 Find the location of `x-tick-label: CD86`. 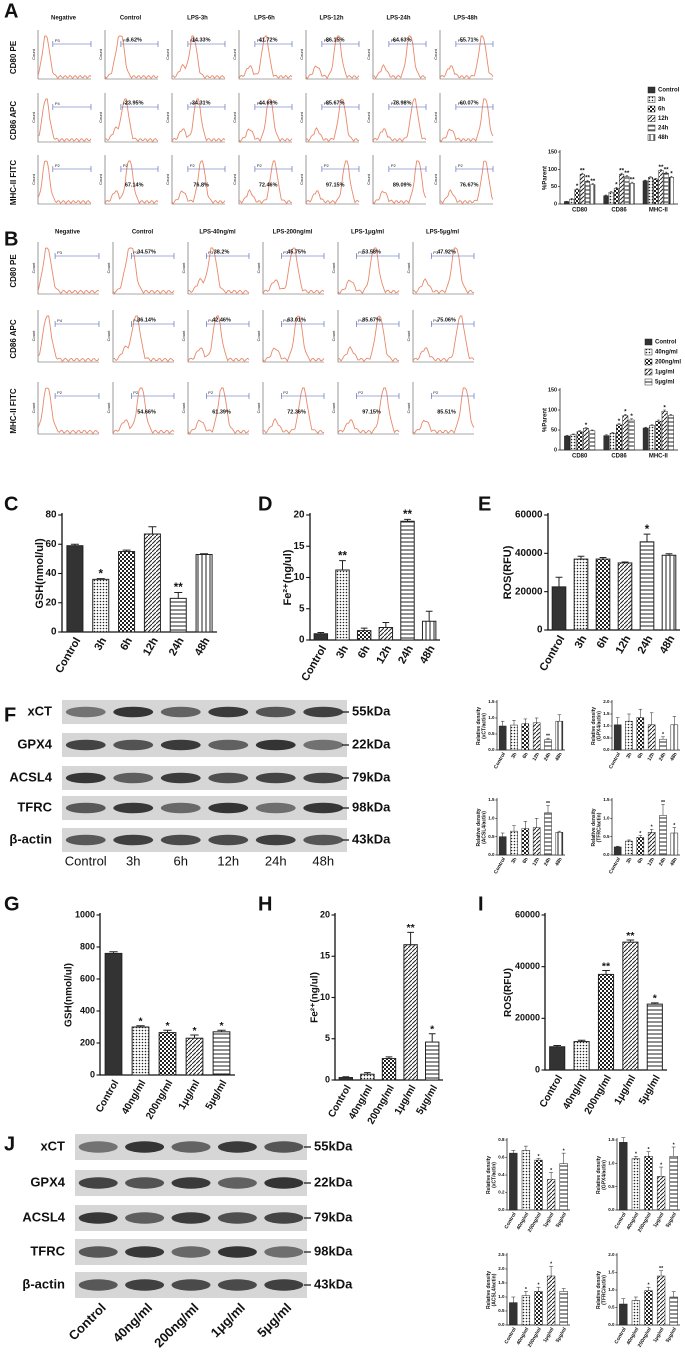

x-tick-label: CD86 is located at coordinates (619, 457).